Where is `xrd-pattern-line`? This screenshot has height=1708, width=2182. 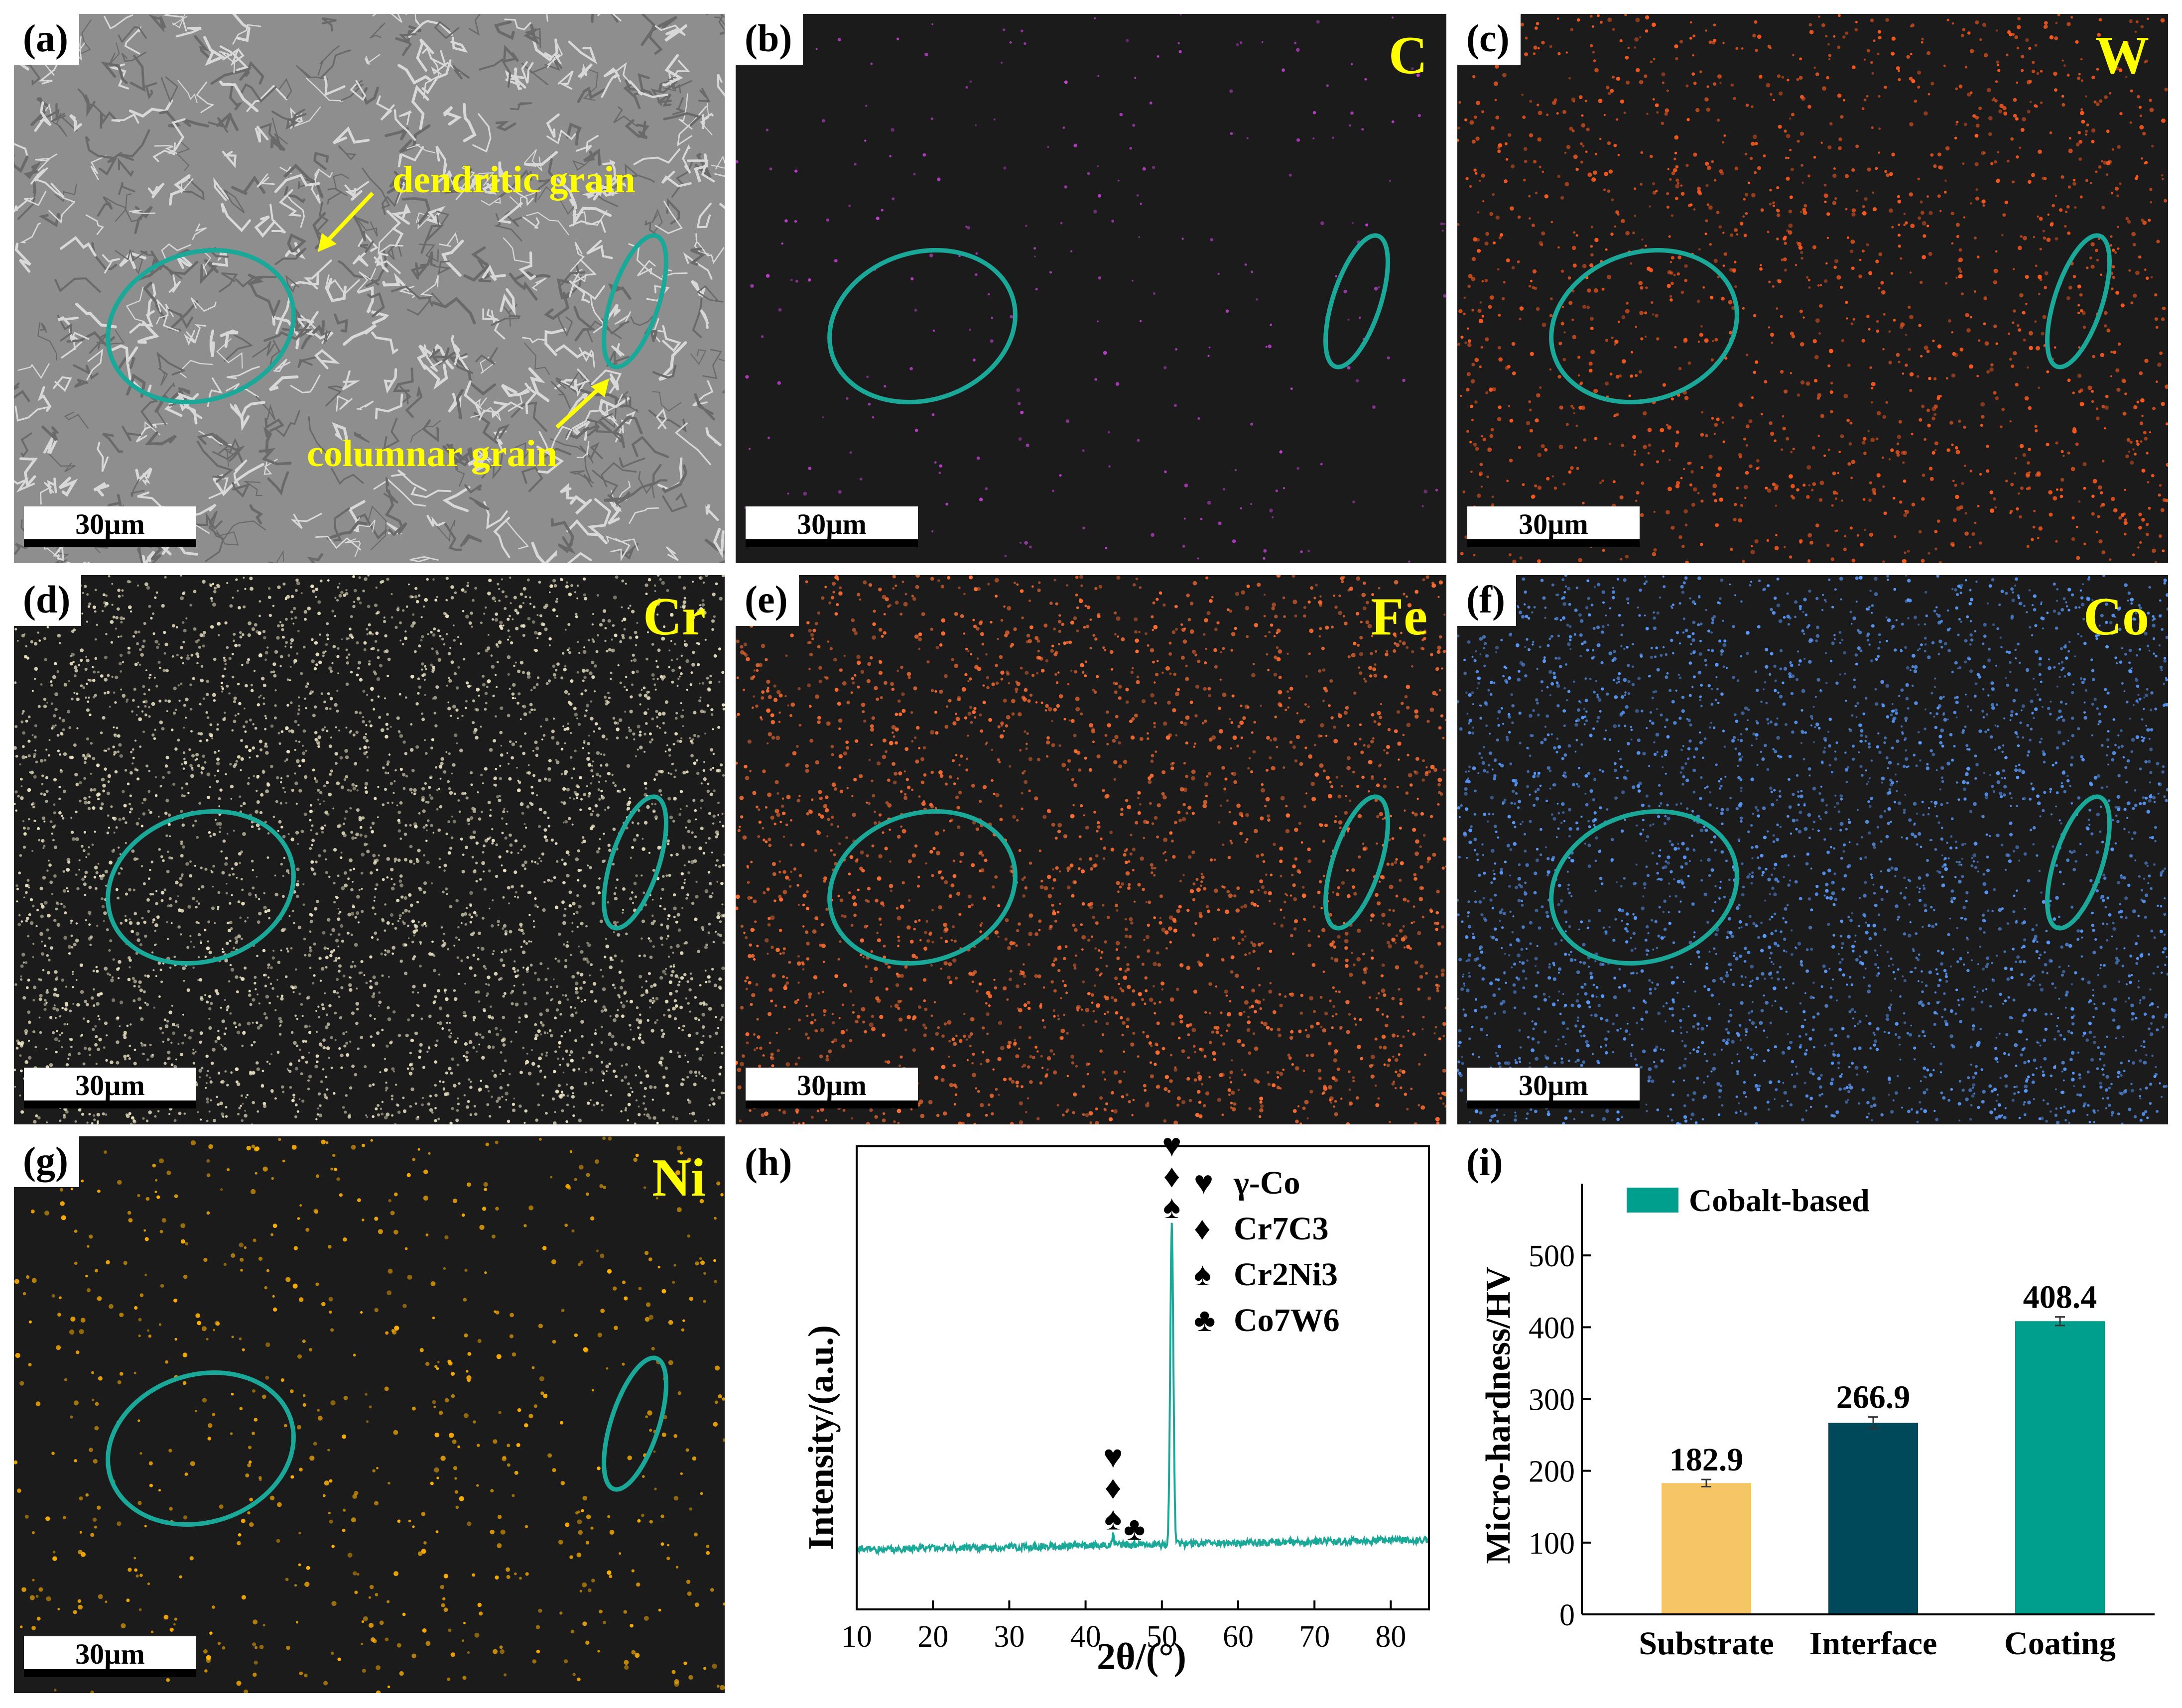 xrd-pattern-line is located at coordinates (1143, 1389).